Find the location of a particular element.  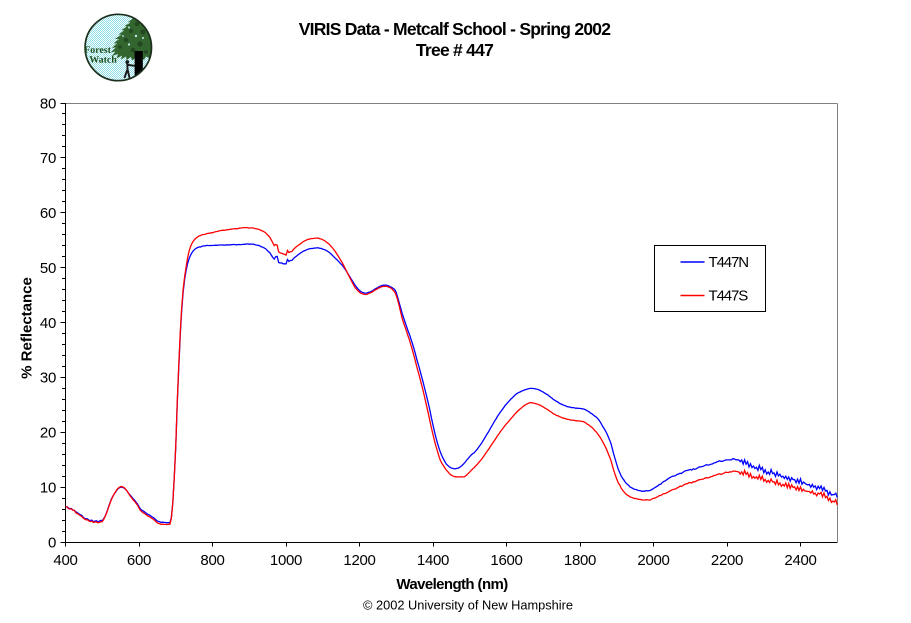

svg-text: T447S is located at coordinates (729, 296).